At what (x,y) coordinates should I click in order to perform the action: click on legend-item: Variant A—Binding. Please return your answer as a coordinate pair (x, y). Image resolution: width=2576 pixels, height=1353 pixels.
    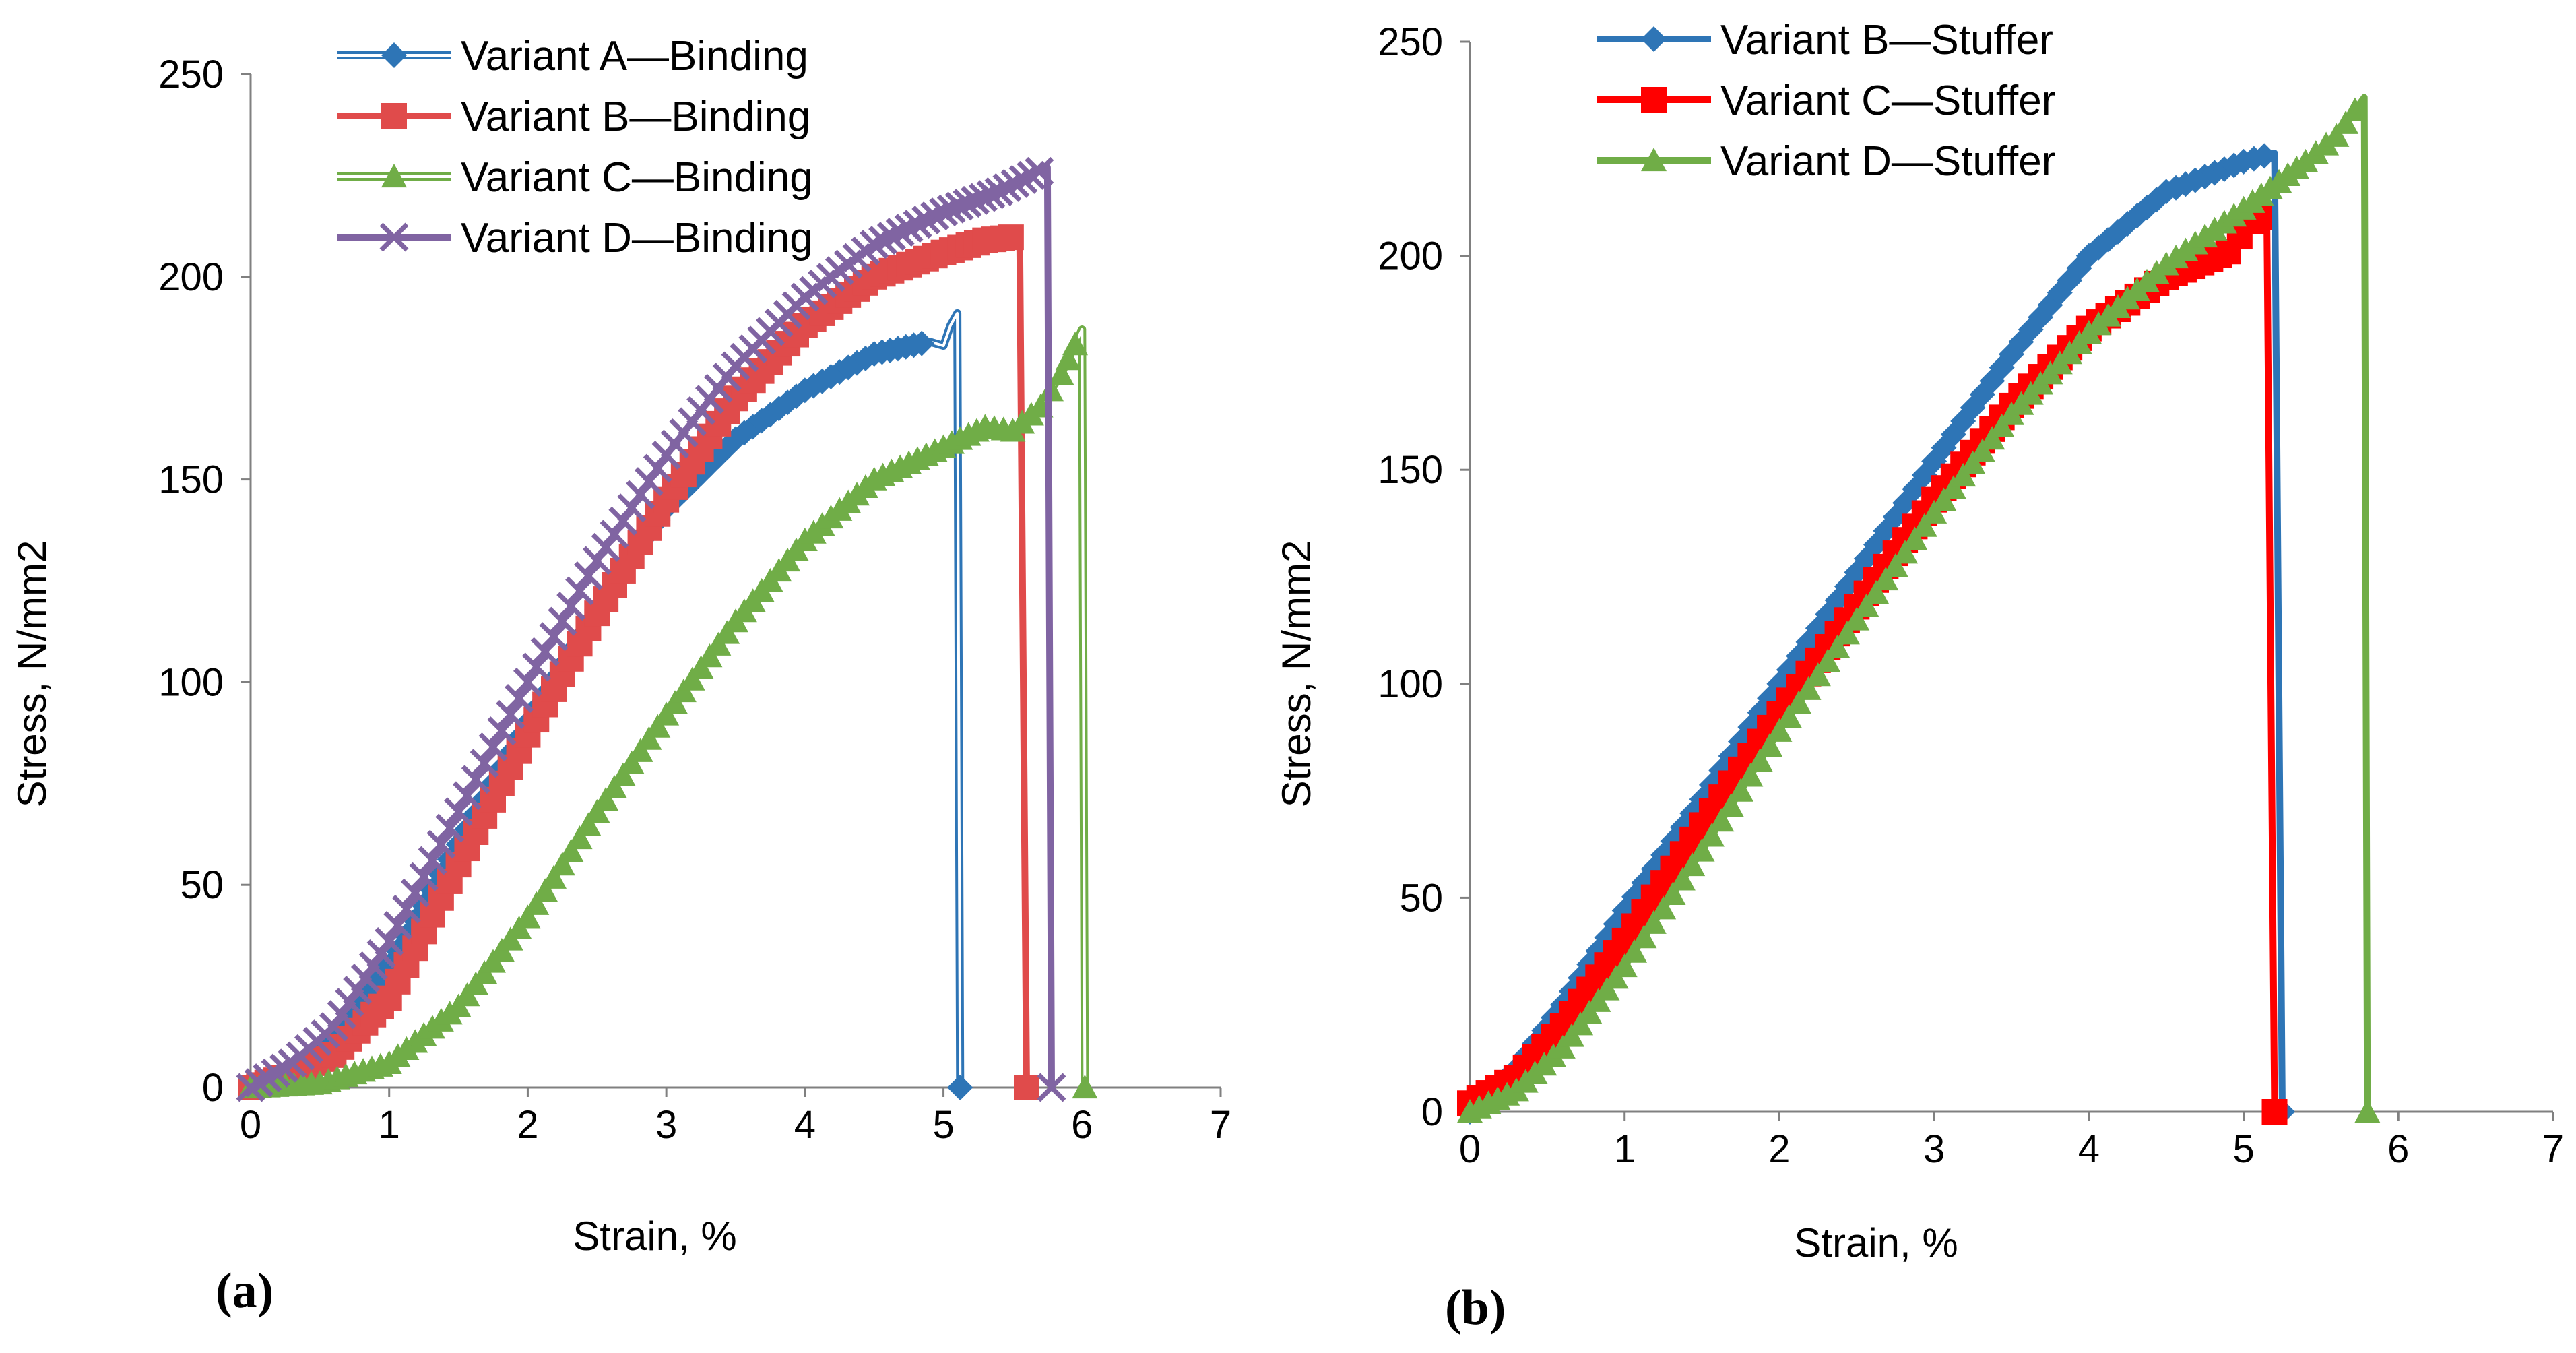
    Looking at the image, I should click on (572, 56).